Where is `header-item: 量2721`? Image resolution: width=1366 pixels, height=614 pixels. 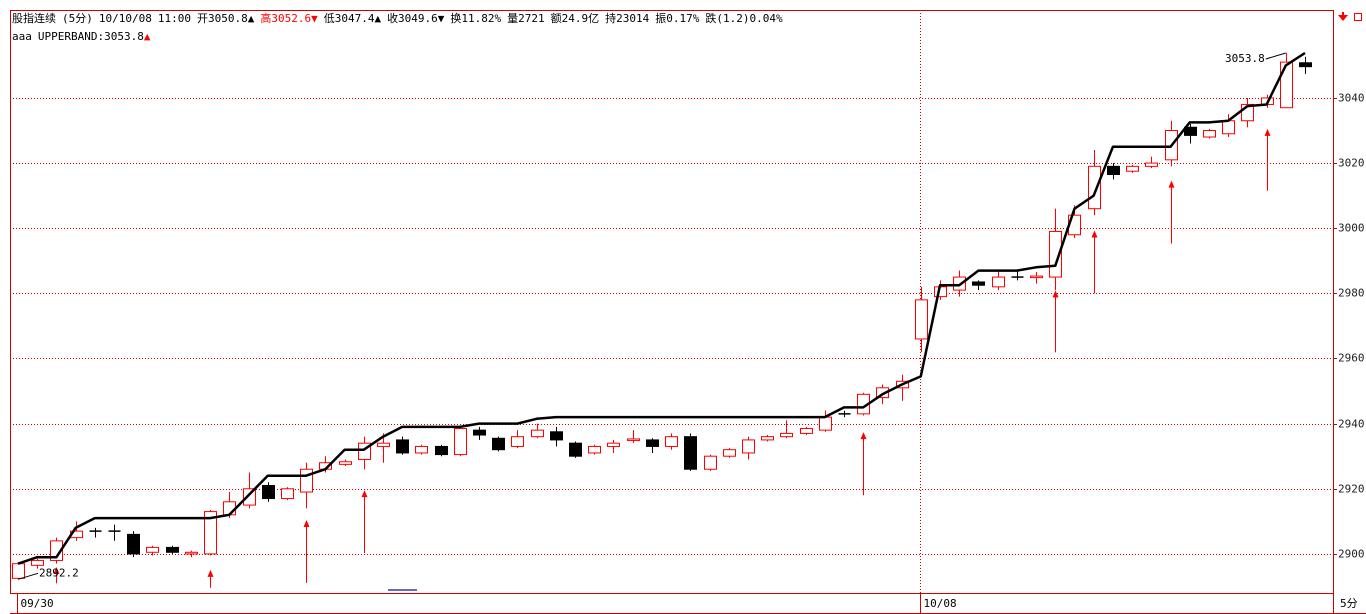
header-item: 量2721 is located at coordinates (526, 18).